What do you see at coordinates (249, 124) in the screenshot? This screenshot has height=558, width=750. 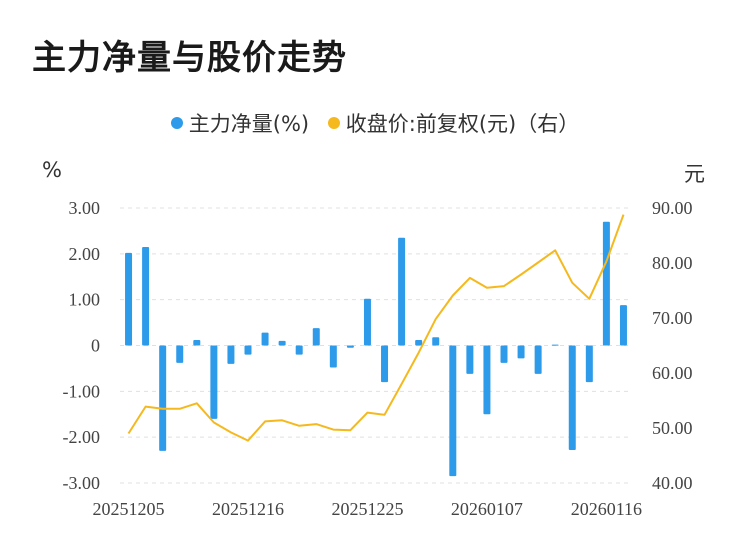 I see `legend-bar-label: 主力净量(%)` at bounding box center [249, 124].